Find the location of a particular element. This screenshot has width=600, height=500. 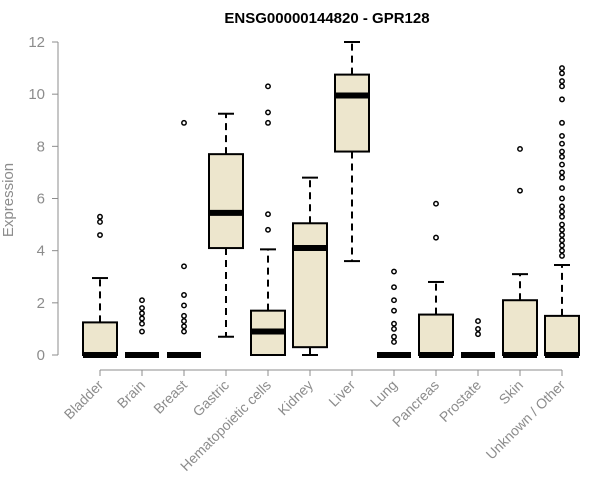

y-tick-label: 6 is located at coordinates (41, 199).